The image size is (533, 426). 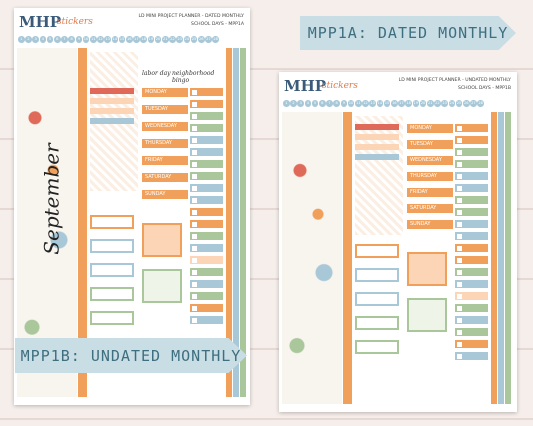 What do you see at coordinates (430, 160) in the screenshot?
I see `day-label: WEDNESDAY` at bounding box center [430, 160].